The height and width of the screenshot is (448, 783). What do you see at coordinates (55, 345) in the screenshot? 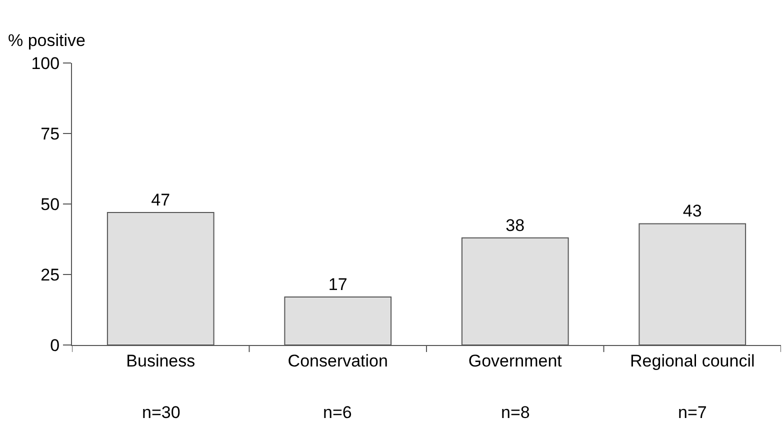
I see `y-tick-label: 0` at bounding box center [55, 345].